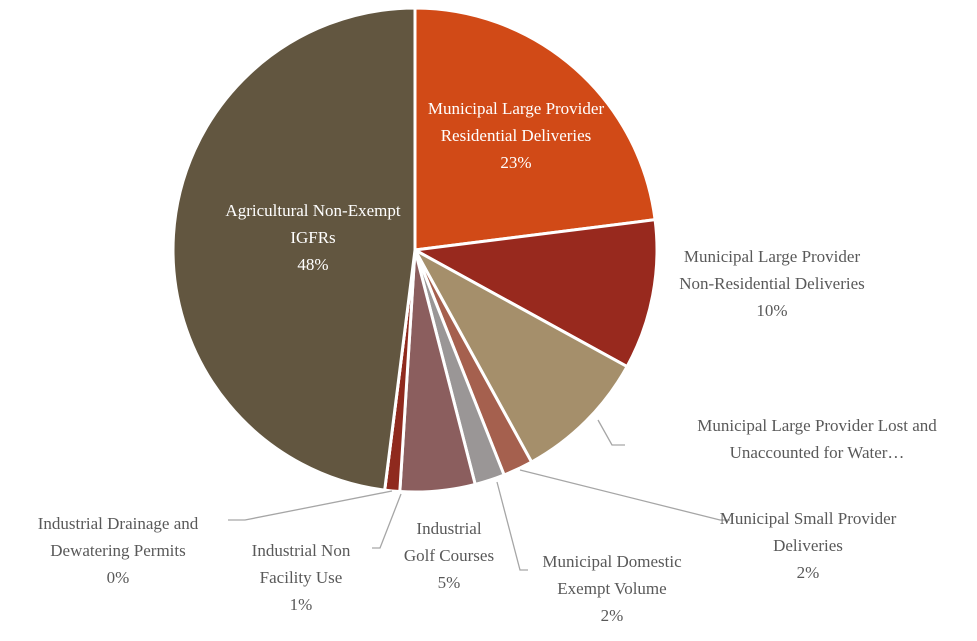 The image size is (977, 641). Describe the element at coordinates (301, 604) in the screenshot. I see `slice-value: 1%` at that location.